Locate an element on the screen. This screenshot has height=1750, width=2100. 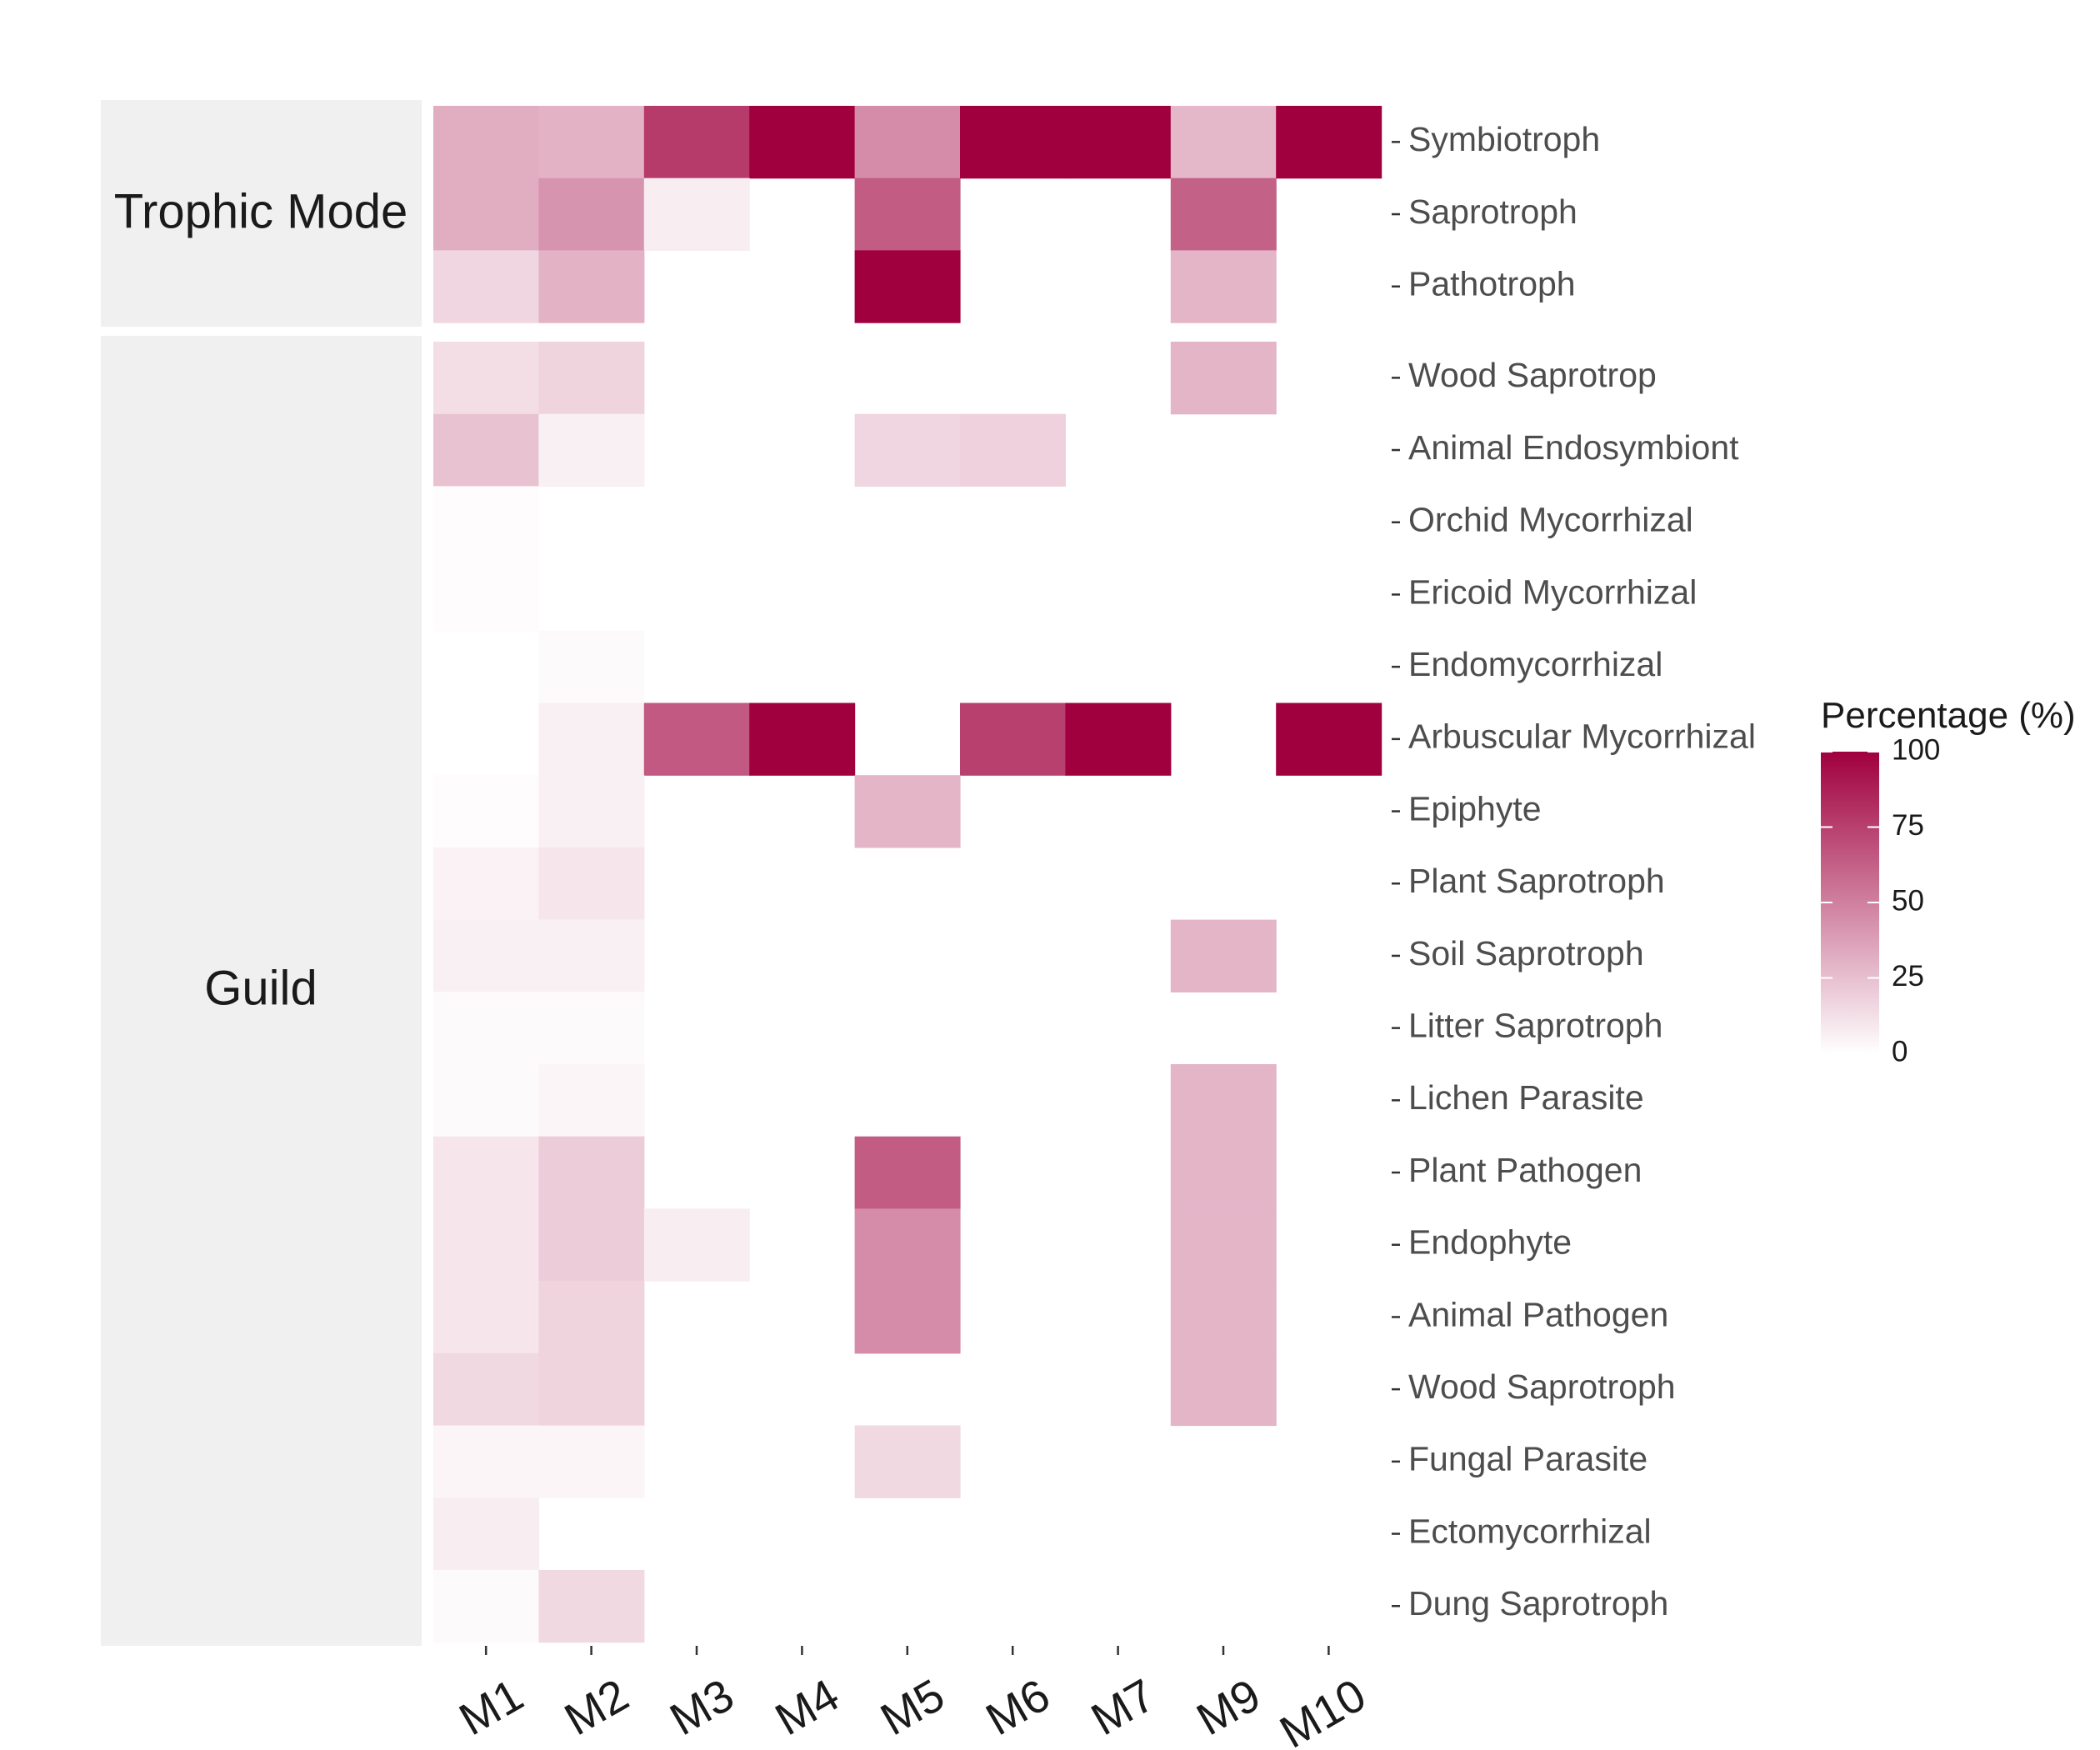
heatmap-cell-soil-saprotroph-m9 is located at coordinates (1223, 955).